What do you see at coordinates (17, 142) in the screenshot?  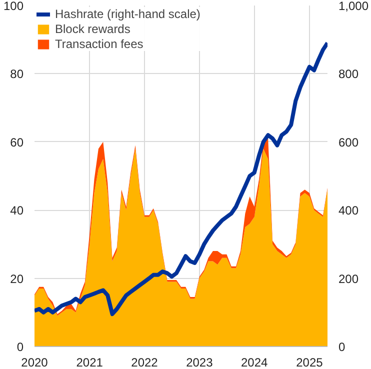 I see `y-tick-label: 60` at bounding box center [17, 142].